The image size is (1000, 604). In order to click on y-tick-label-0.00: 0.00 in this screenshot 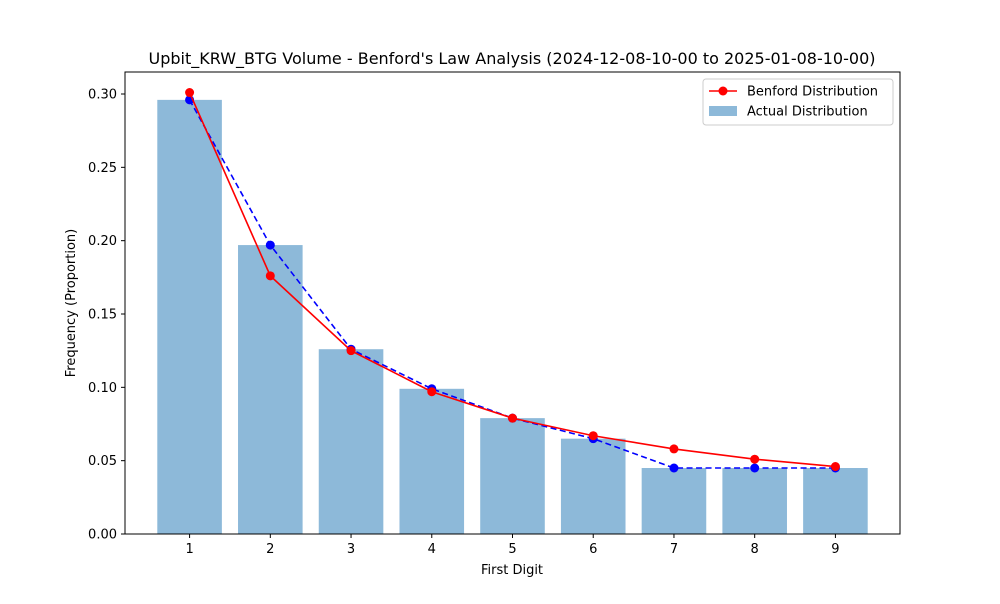, I will do `click(102, 535)`.